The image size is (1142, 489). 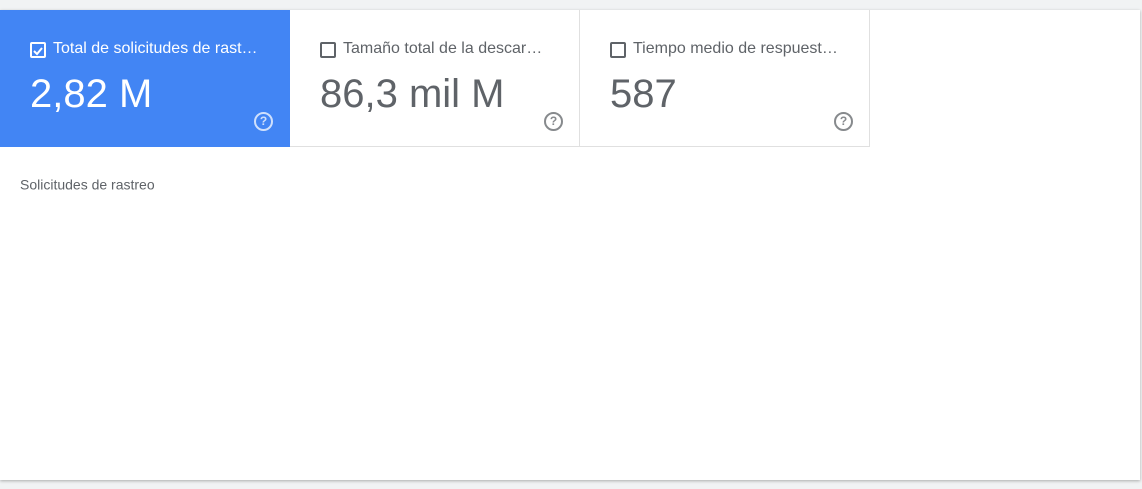 I want to click on metric-card: Tamaño total de la descar… 86,3 mil M?, so click(x=435, y=78).